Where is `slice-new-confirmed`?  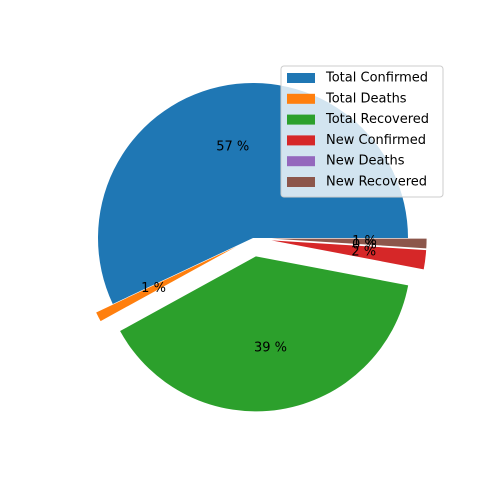
slice-new-confirmed is located at coordinates (349, 255).